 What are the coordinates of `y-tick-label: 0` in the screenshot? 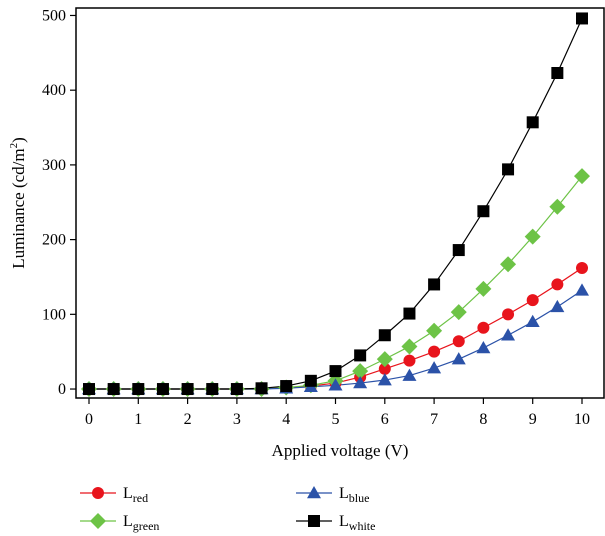 It's located at (62, 389).